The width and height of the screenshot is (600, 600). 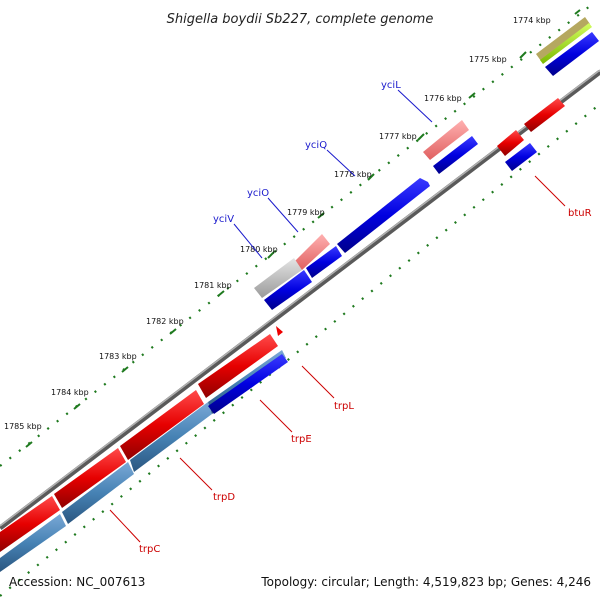 I want to click on tick-label-1783: 1783 kbp, so click(x=118, y=356).